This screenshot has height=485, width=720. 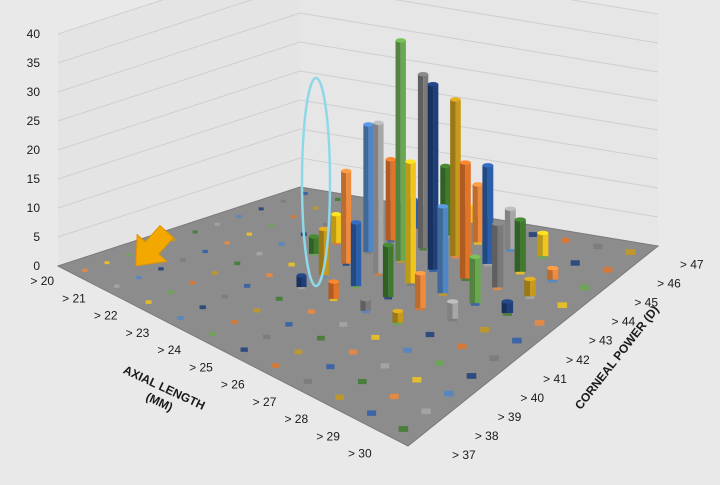 I want to click on y-tick-label: > 43, so click(x=601, y=341).